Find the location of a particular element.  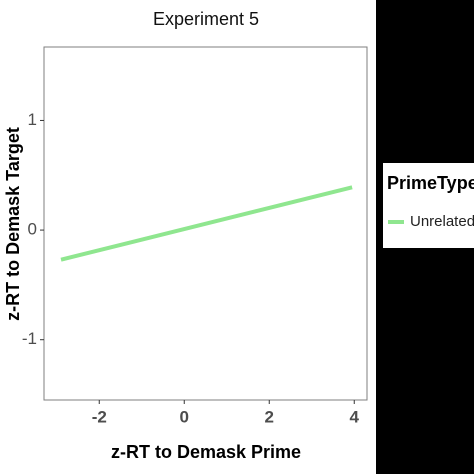

y-axis-label: z-RT to Demask Target is located at coordinates (13, 224).